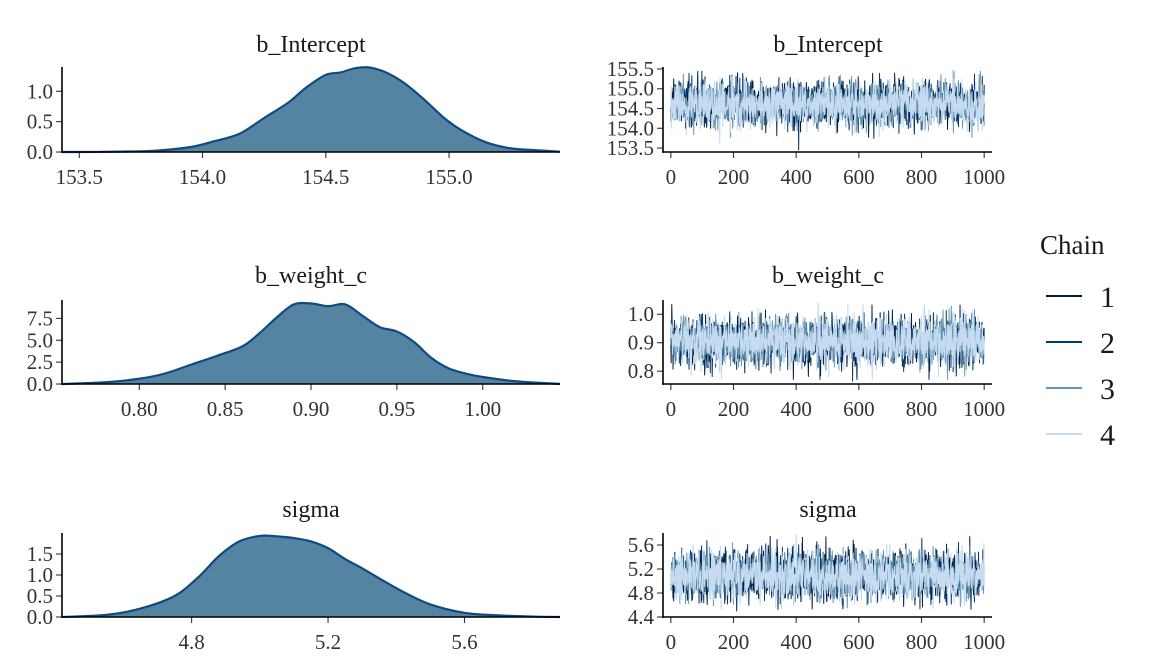  What do you see at coordinates (1072, 245) in the screenshot?
I see `legend-title: Chain` at bounding box center [1072, 245].